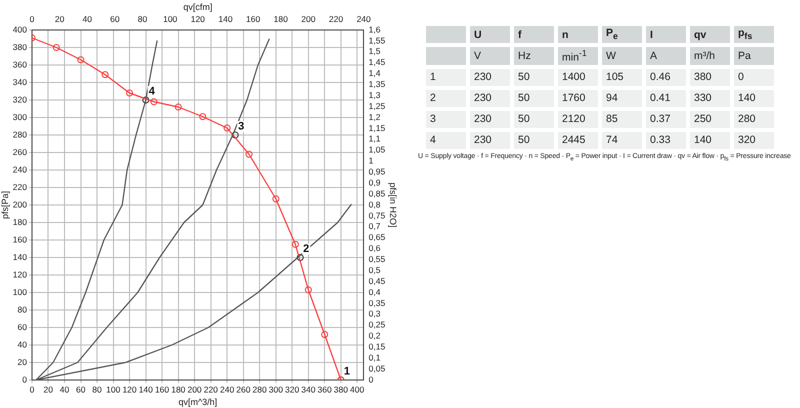  Describe the element at coordinates (146, 389) in the screenshot. I see `x-tick-label: 140` at that location.